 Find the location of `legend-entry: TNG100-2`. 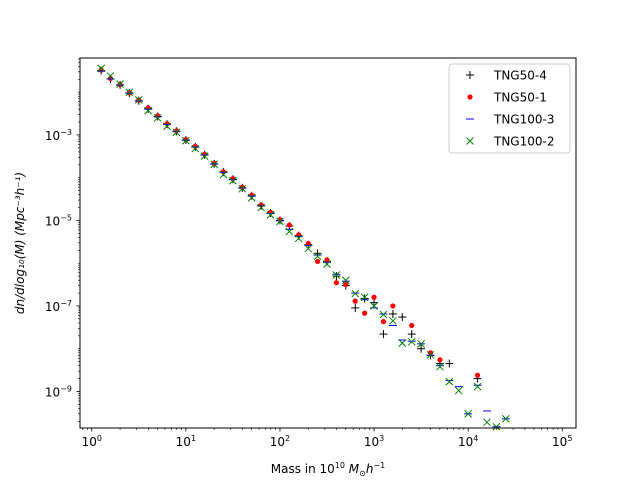

legend-entry: TNG100-2 is located at coordinates (510, 142).